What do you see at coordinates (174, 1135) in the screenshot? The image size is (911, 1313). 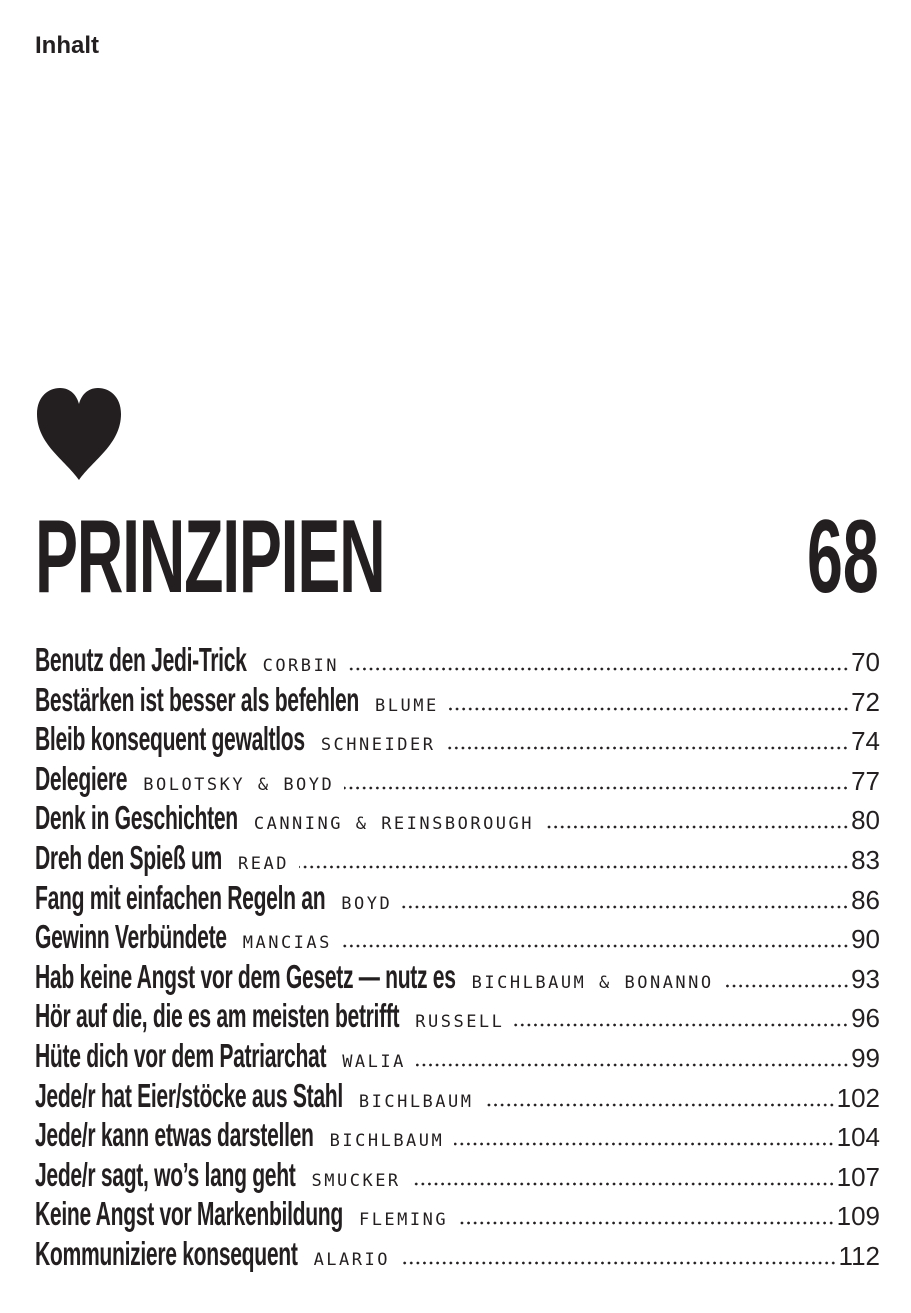 I see `entry-title: Jede/r kann etwas darstellen` at bounding box center [174, 1135].